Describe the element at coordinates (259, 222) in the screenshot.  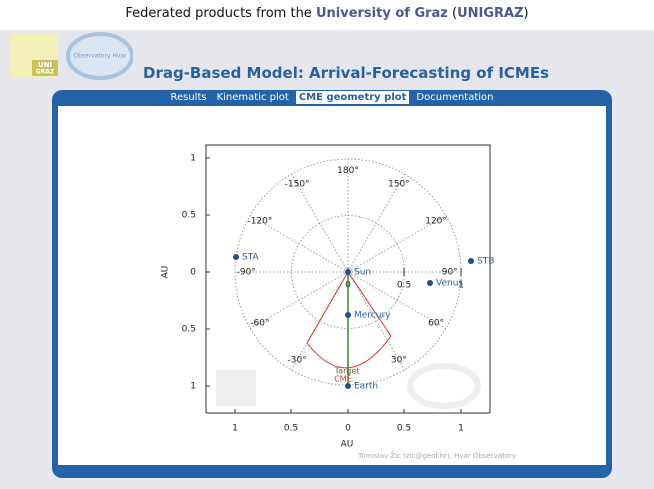
I see `angle-label: -120°` at that location.